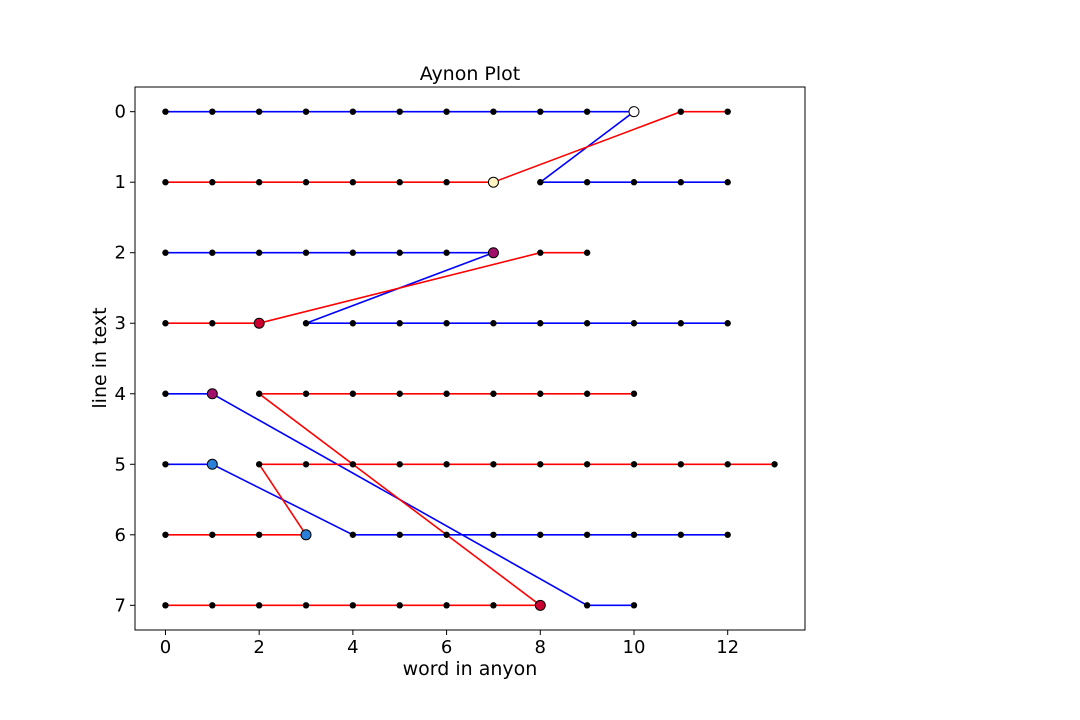 The image size is (1080, 720). I want to click on x-tick-label-6: 6, so click(446, 647).